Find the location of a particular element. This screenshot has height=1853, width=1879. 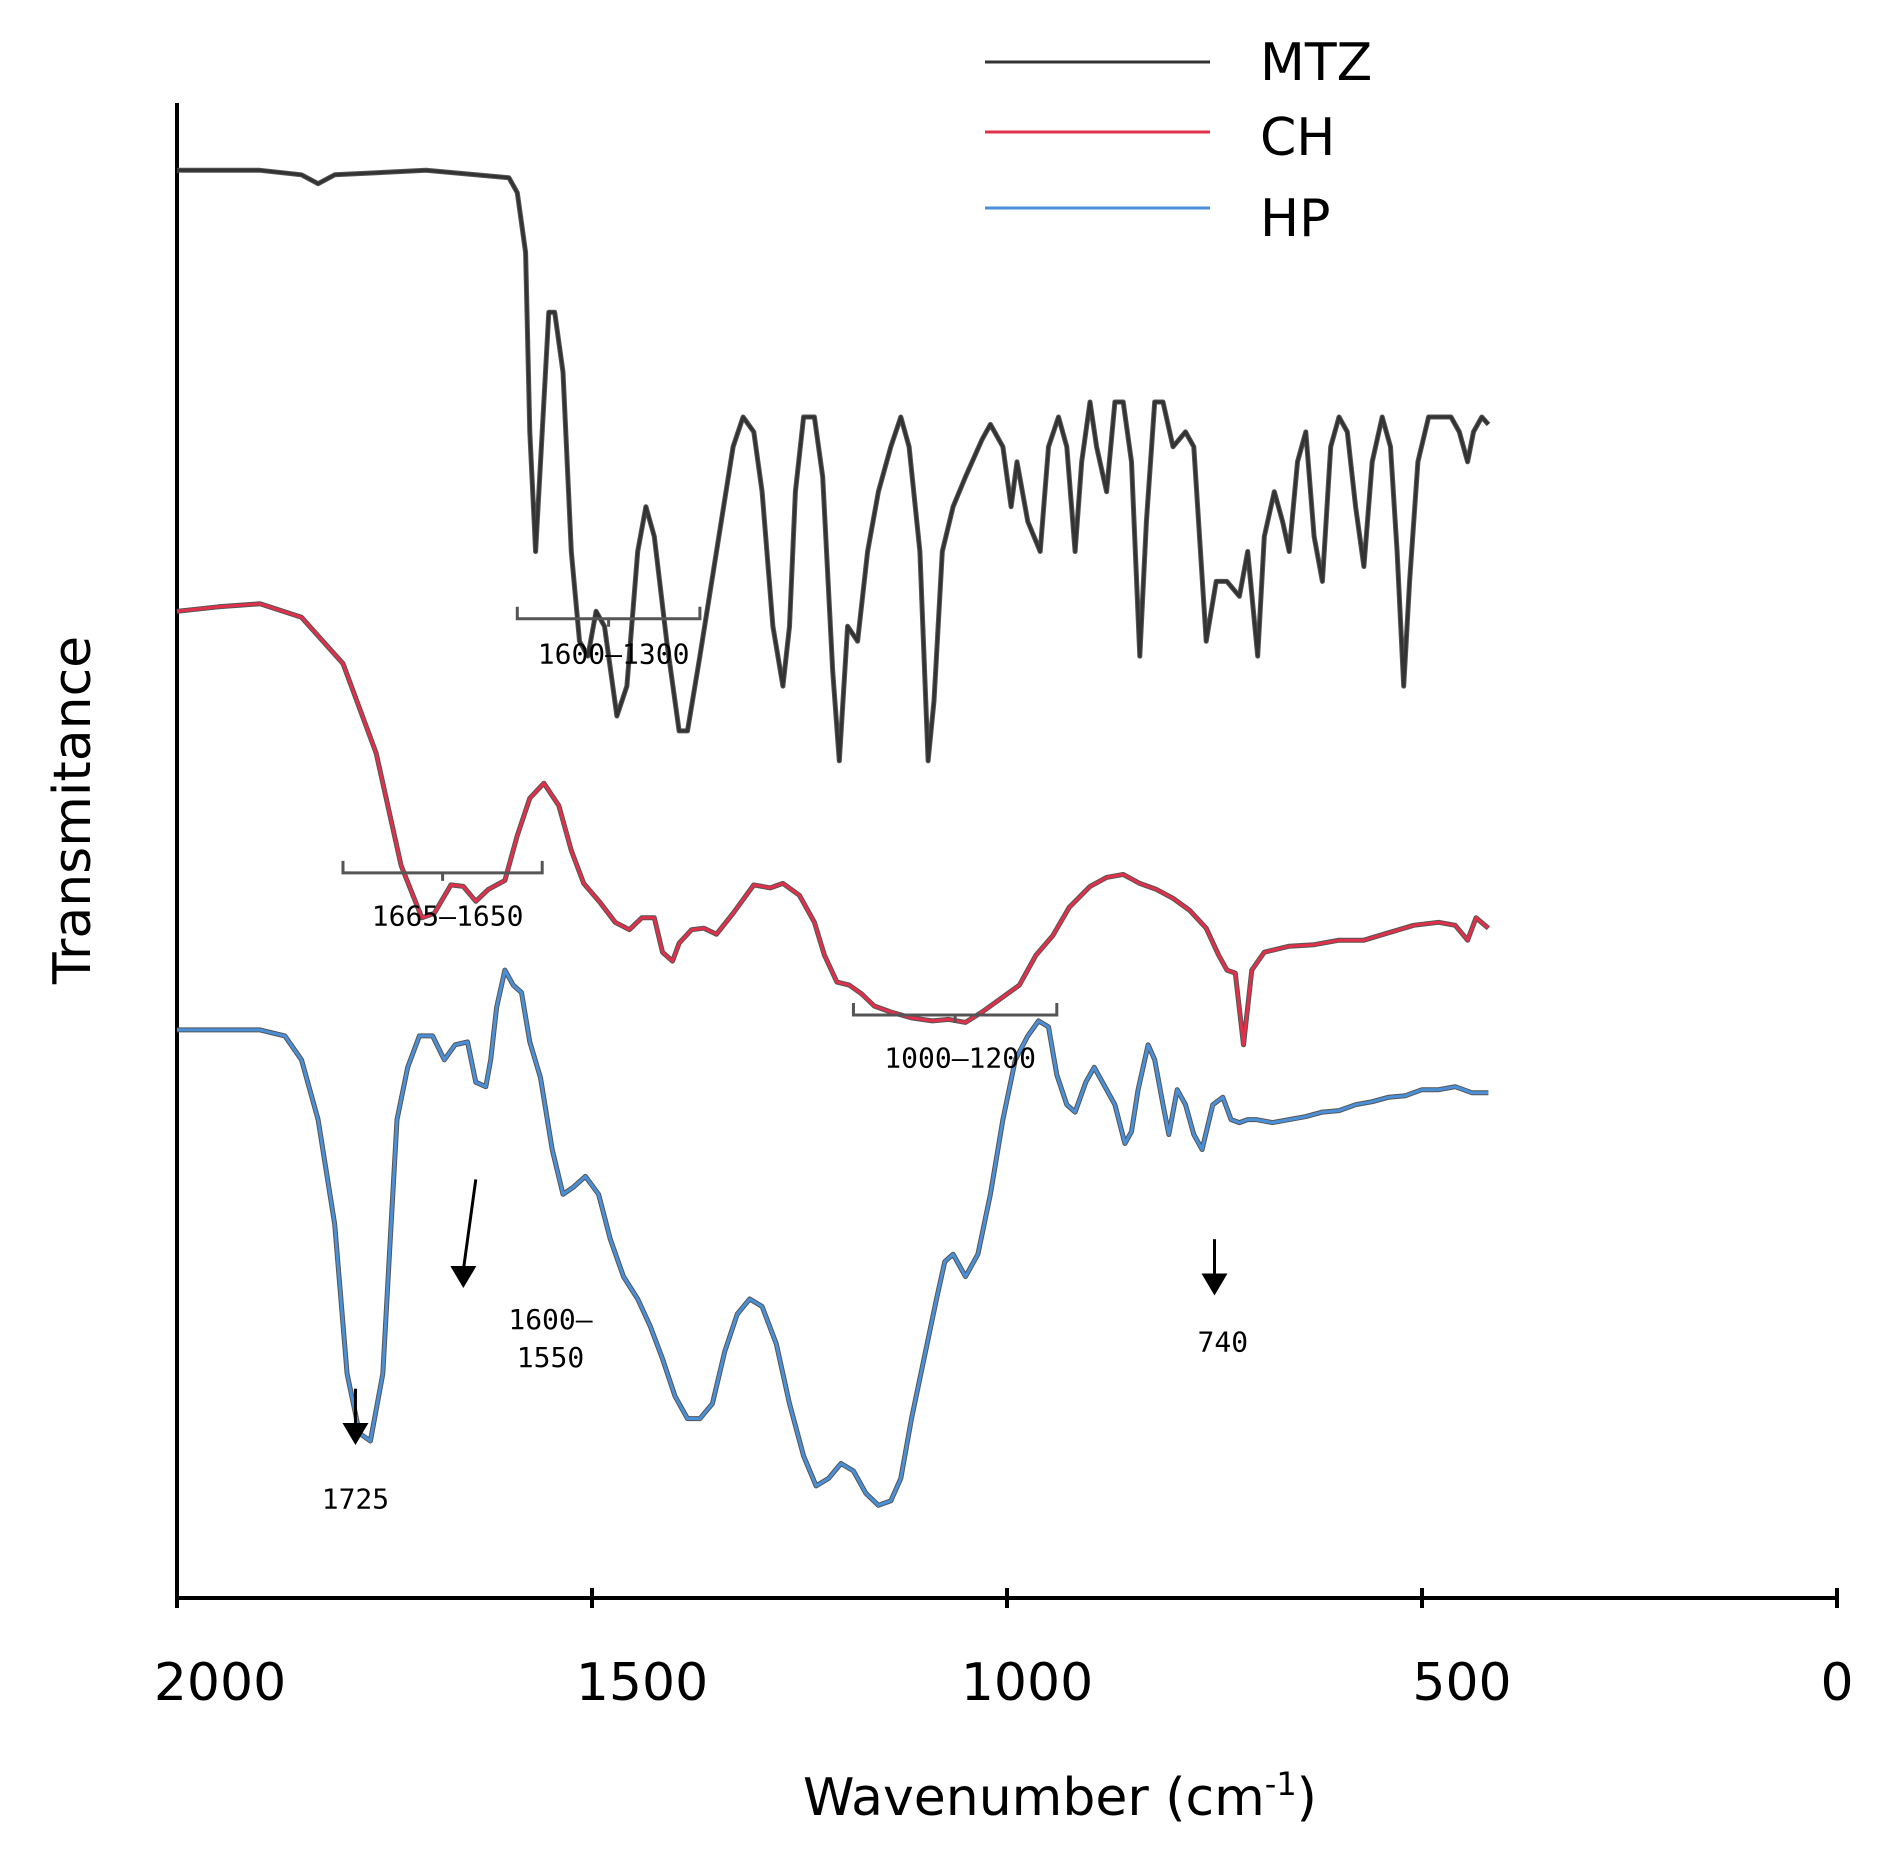

annotation-label-1600-1550-line1: 1600— is located at coordinates (550, 1319).